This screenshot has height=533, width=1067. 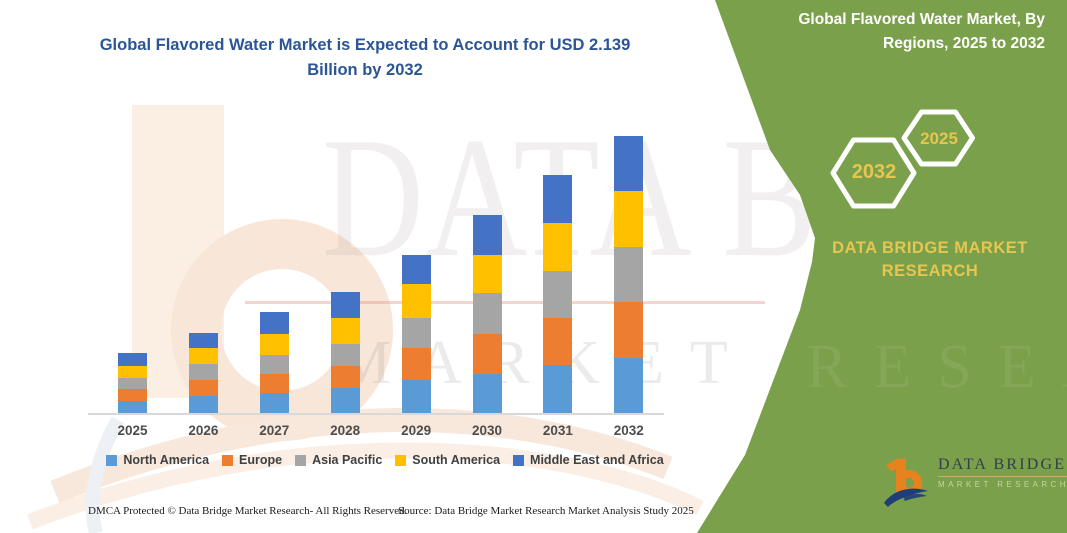 What do you see at coordinates (345, 305) in the screenshot?
I see `bar-segment-2028-middle-east-and-africa` at bounding box center [345, 305].